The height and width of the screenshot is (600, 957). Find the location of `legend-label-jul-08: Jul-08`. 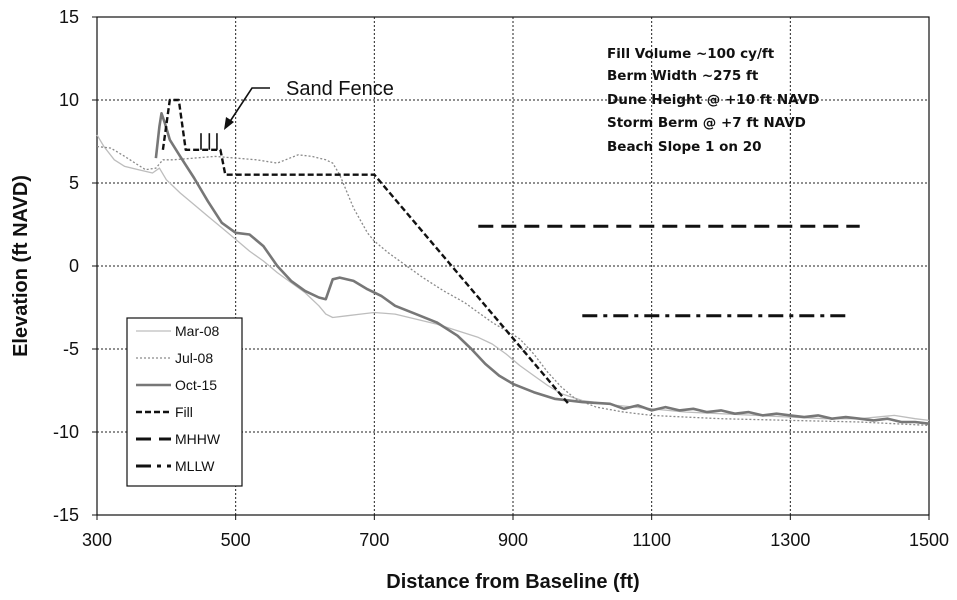

legend-label-jul-08: Jul-08 is located at coordinates (194, 358).